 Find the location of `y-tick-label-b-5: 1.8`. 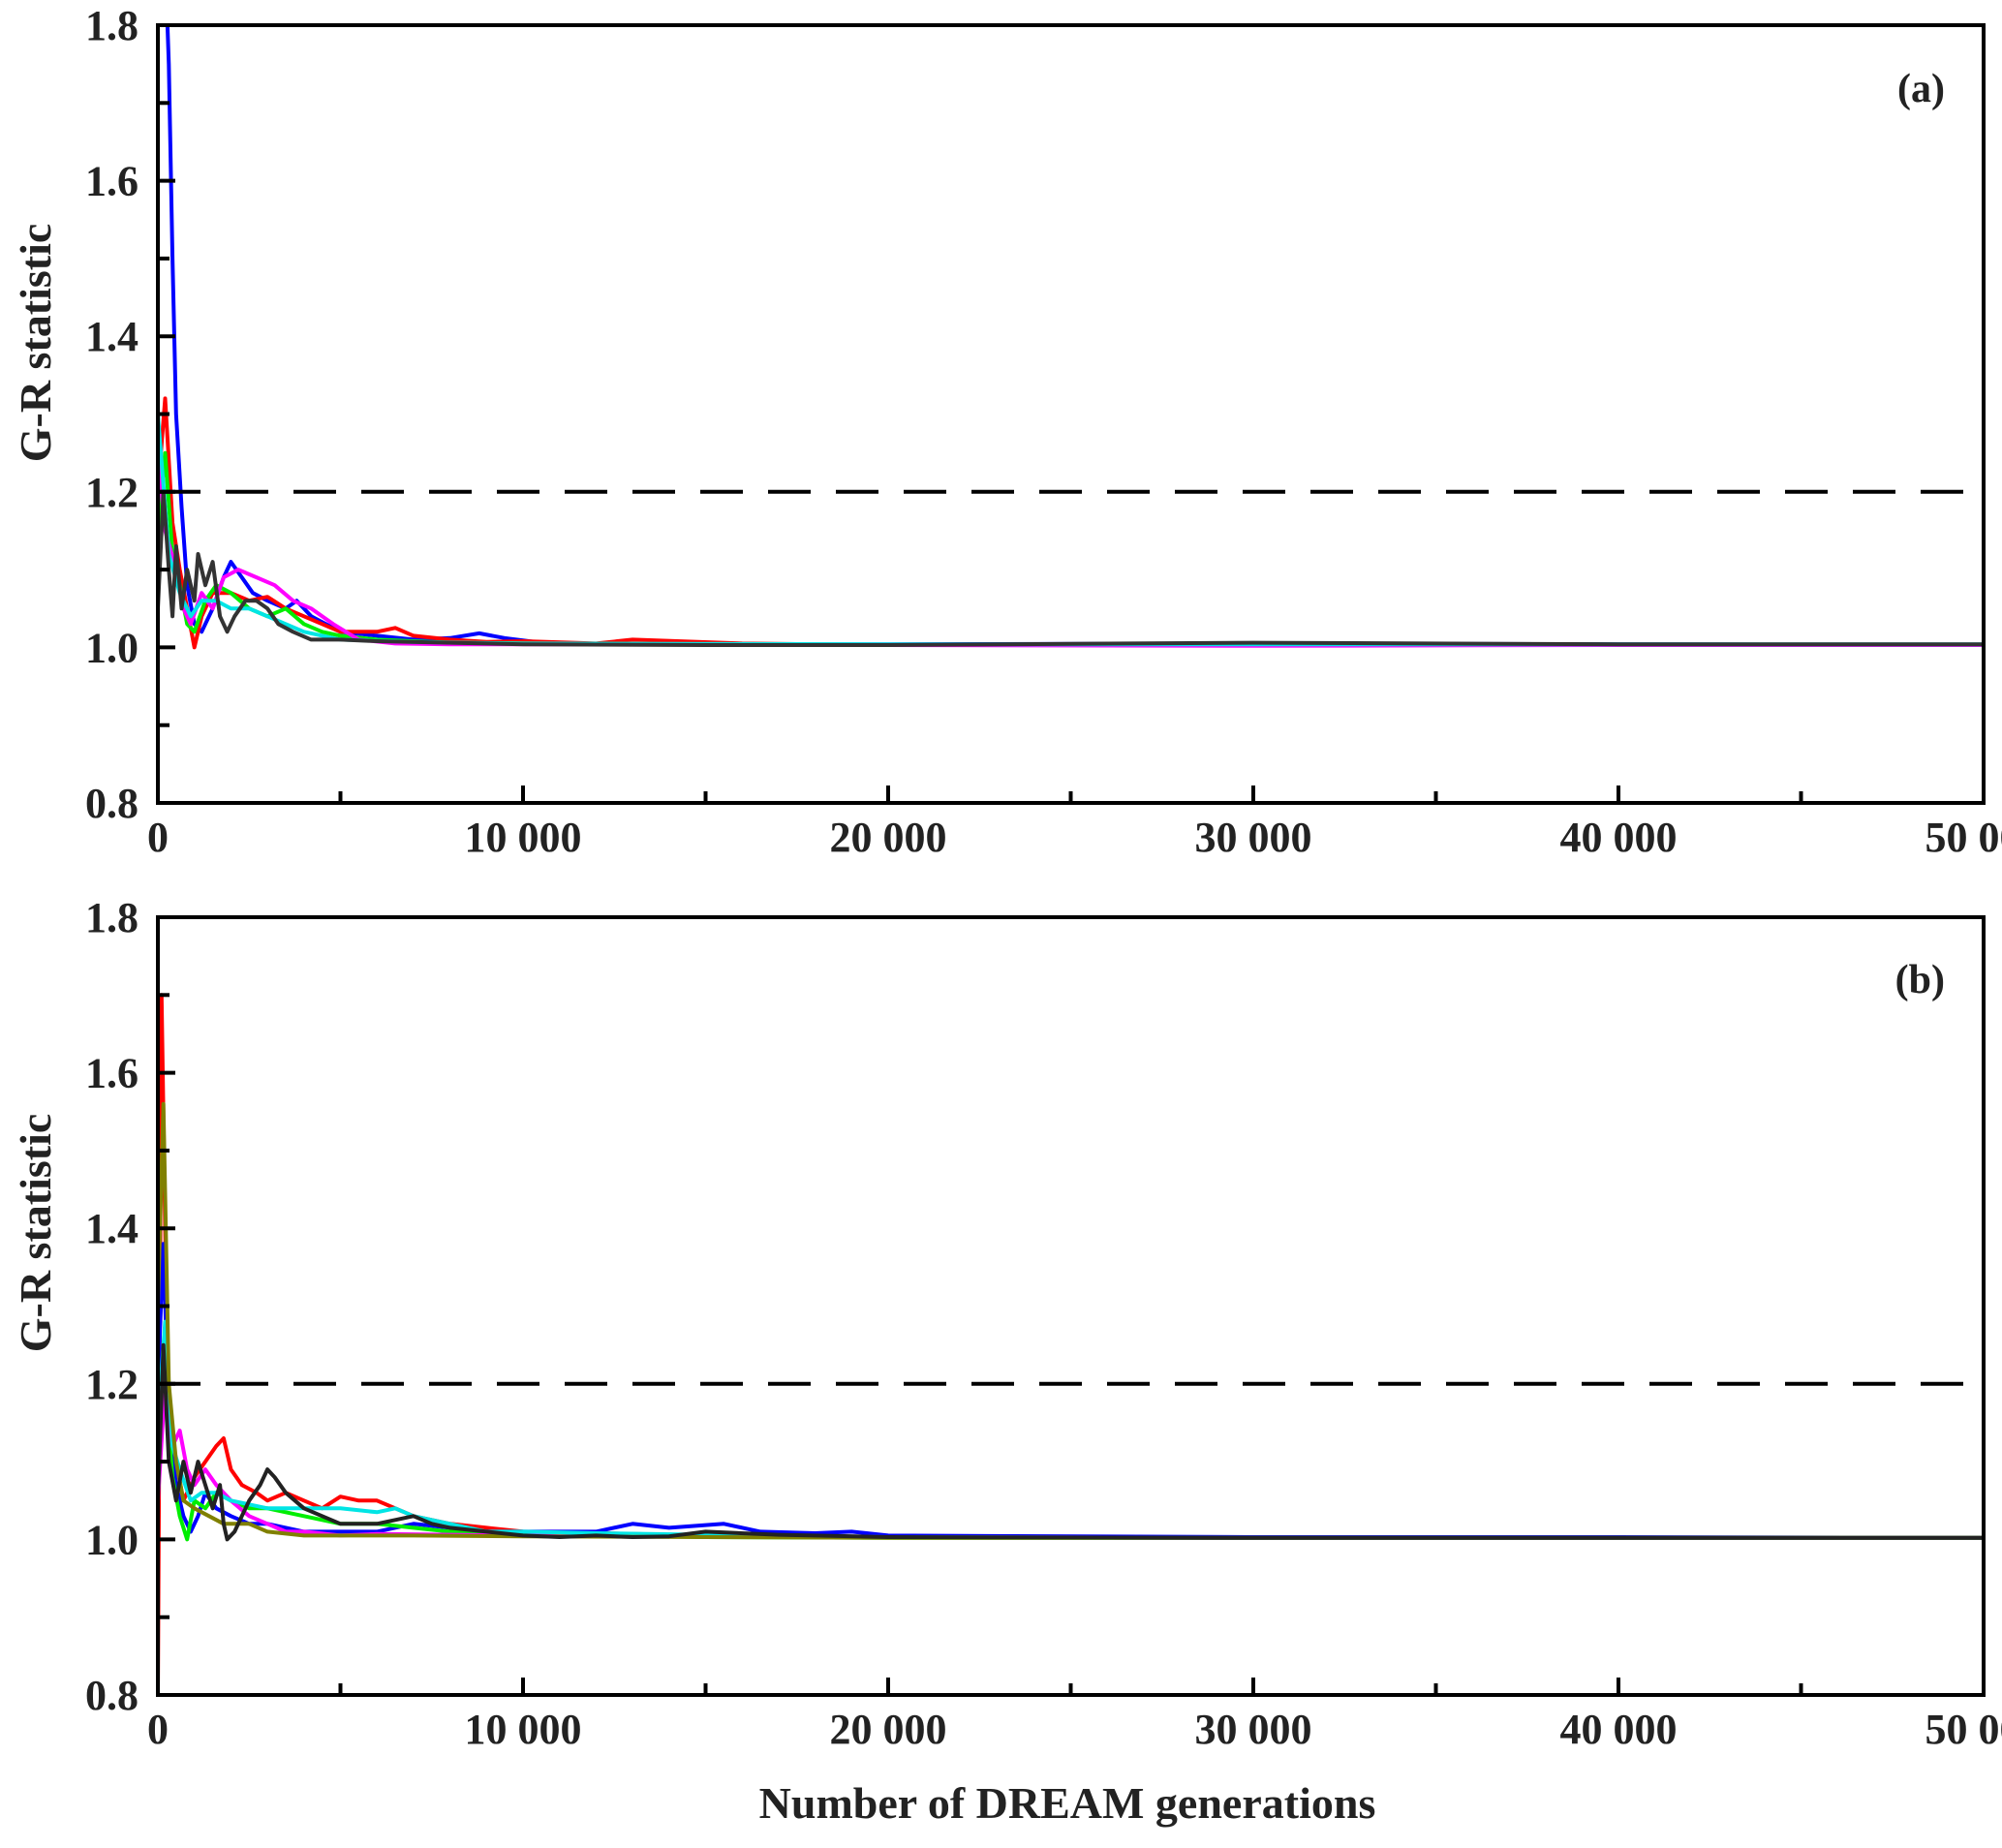

y-tick-label-b-5: 1.8 is located at coordinates (112, 918).